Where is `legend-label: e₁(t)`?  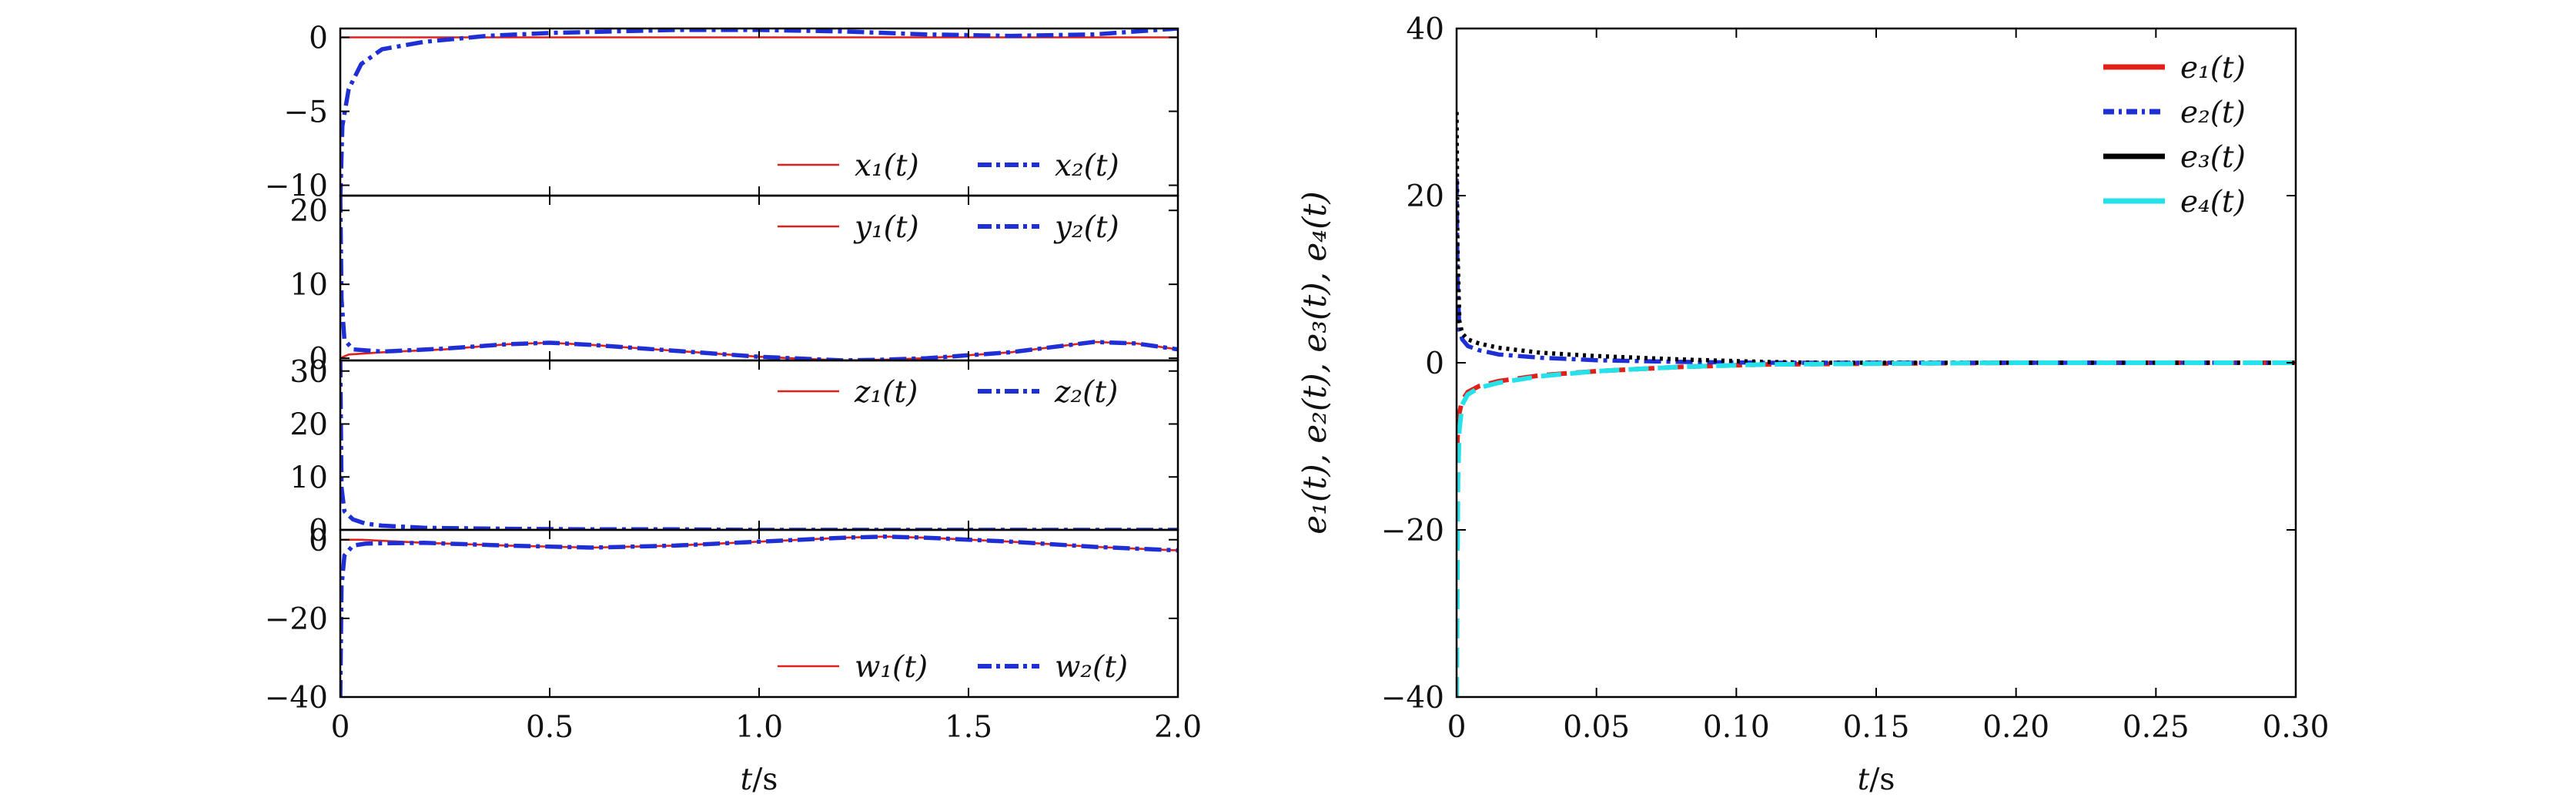
legend-label: e₁(t) is located at coordinates (2213, 68).